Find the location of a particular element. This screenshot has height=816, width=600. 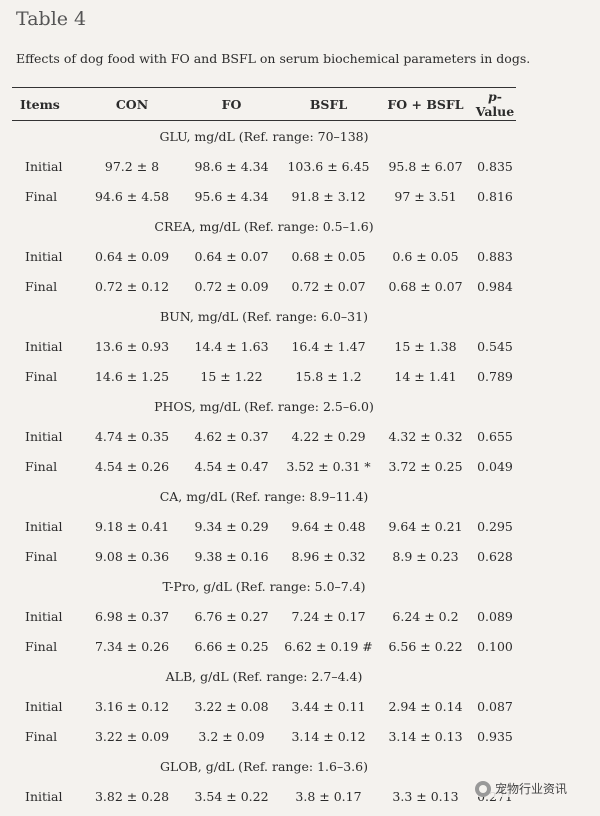

bsfl-cell: 3.8 ± 0.17 is located at coordinates (328, 796).